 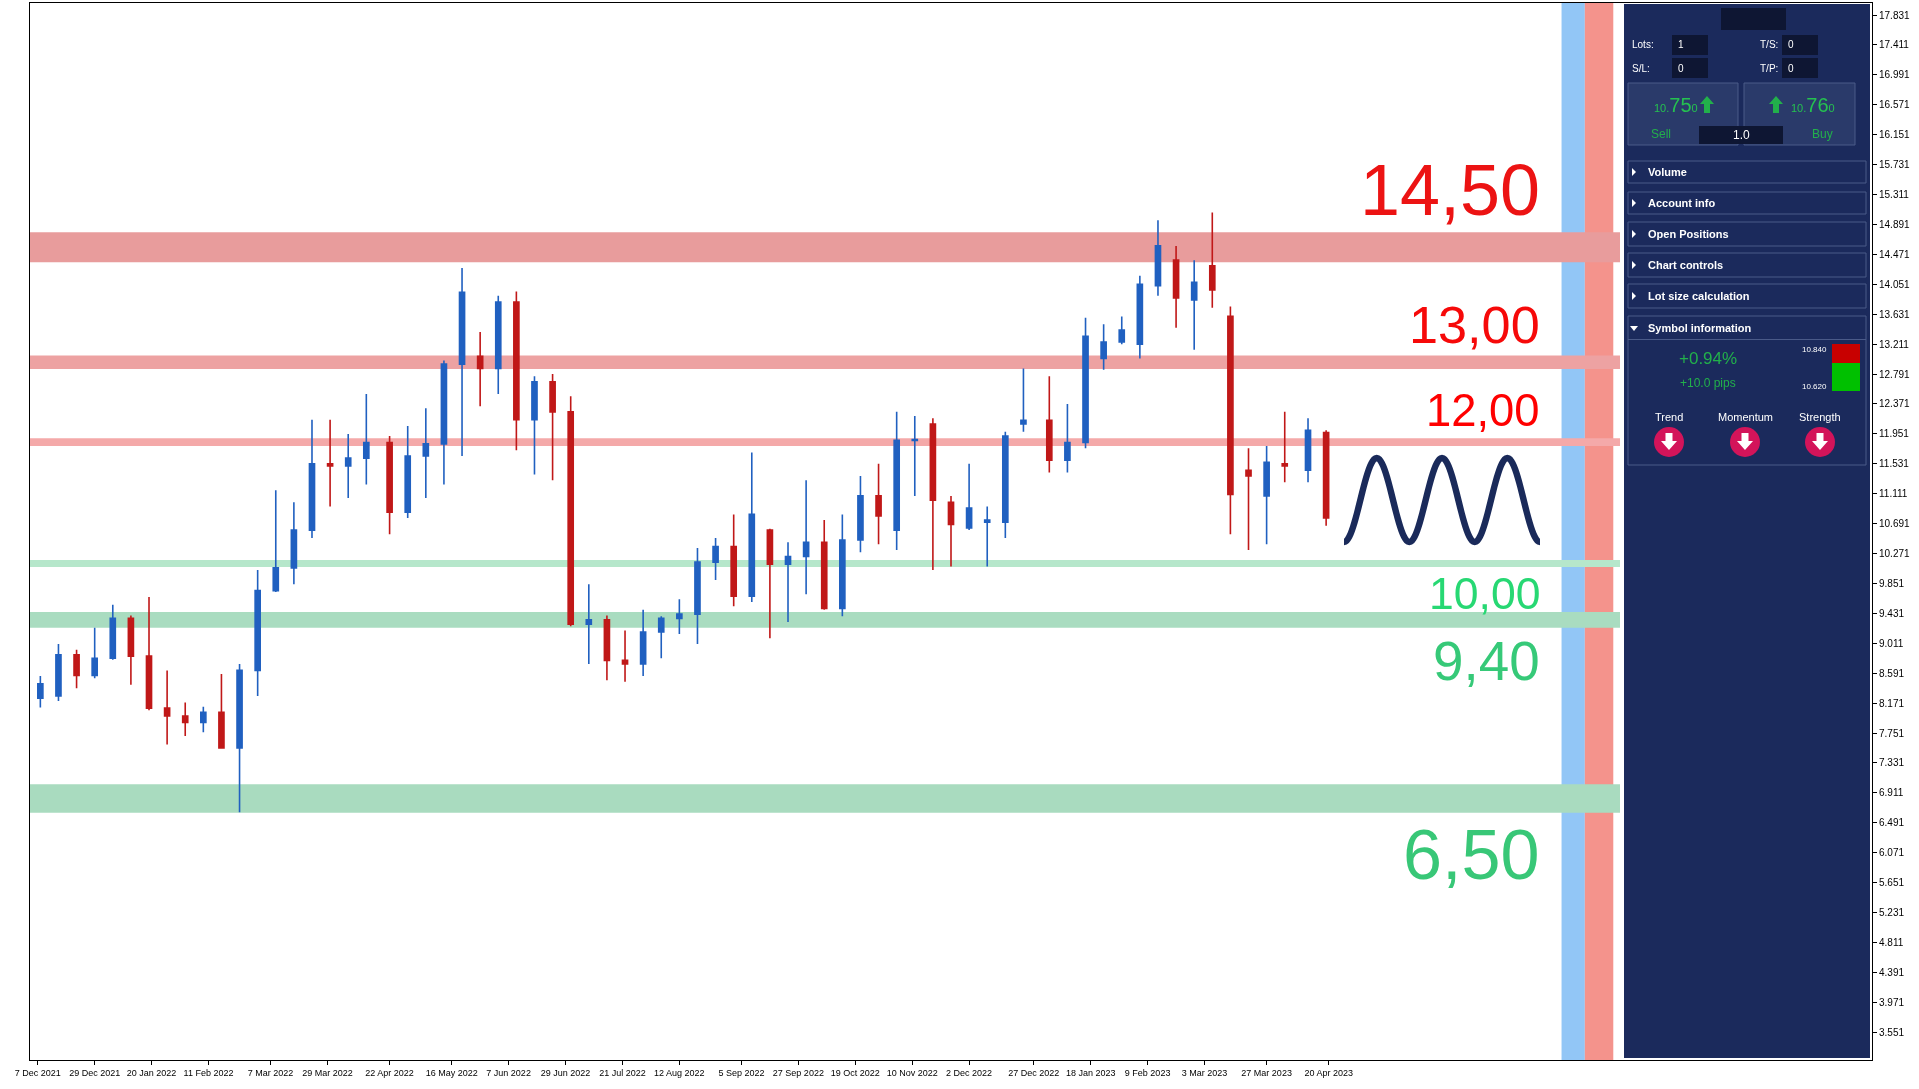 What do you see at coordinates (1895, 75) in the screenshot?
I see `y-tick-label: 16.991` at bounding box center [1895, 75].